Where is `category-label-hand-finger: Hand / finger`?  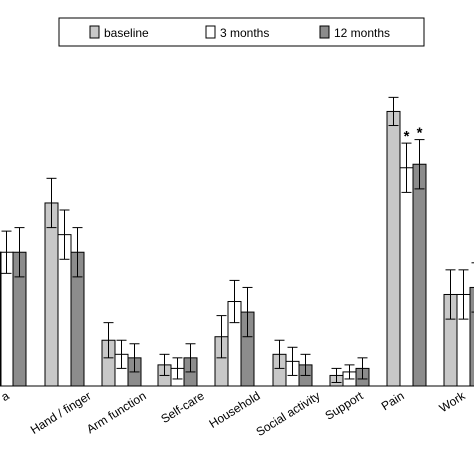 category-label-hand-finger: Hand / finger is located at coordinates (61, 413).